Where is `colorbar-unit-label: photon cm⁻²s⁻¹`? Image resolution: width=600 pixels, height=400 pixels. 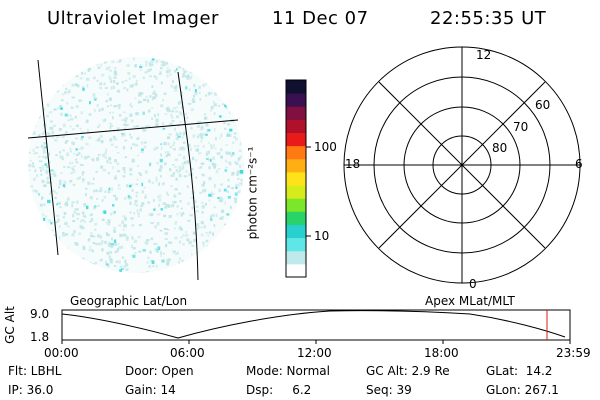 colorbar-unit-label: photon cm⁻²s⁻¹ is located at coordinates (252, 193).